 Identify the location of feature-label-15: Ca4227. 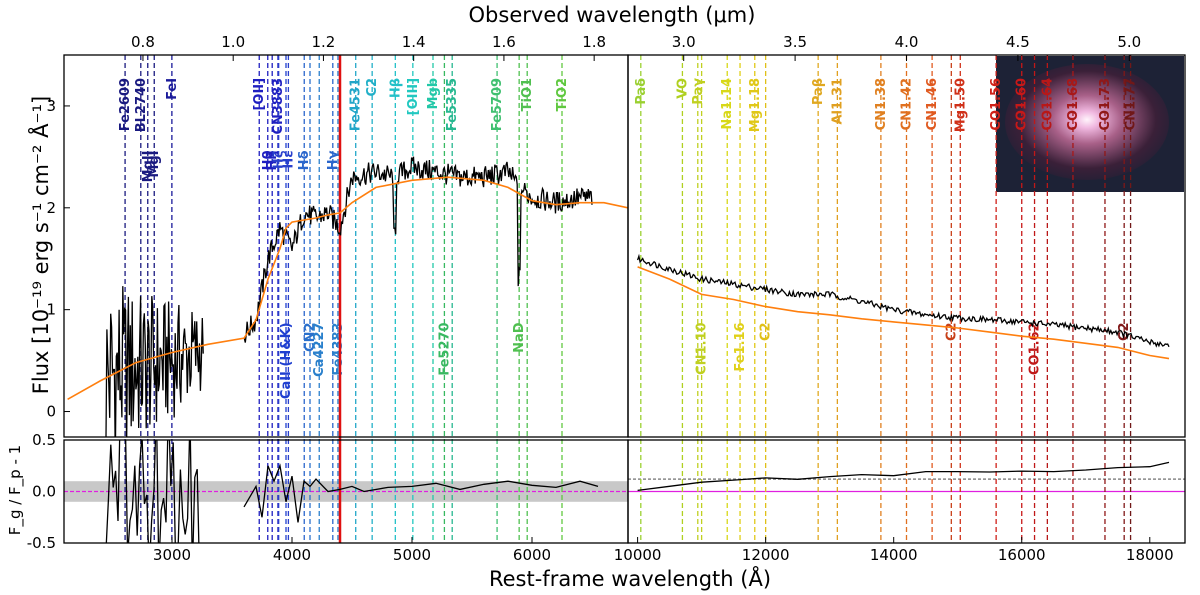
(319, 349).